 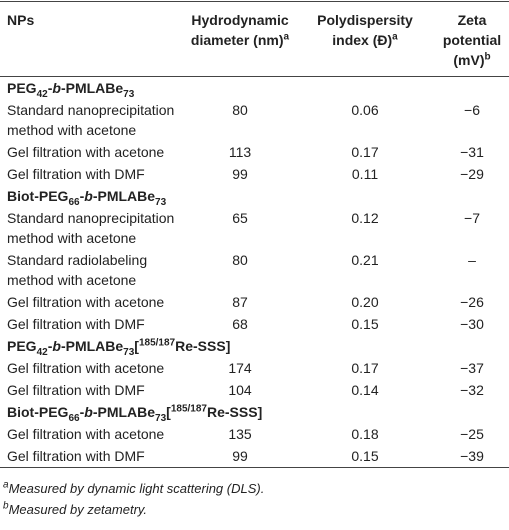 What do you see at coordinates (74, 202) in the screenshot?
I see `title-part: 66` at bounding box center [74, 202].